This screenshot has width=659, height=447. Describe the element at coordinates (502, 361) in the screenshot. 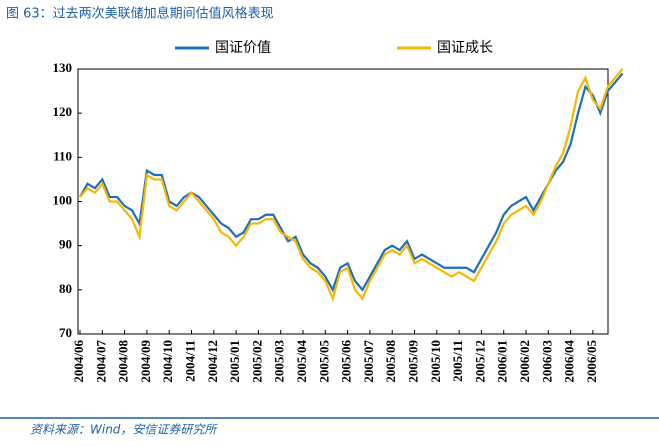

I see `x-tick-label: 2006/01` at that location.